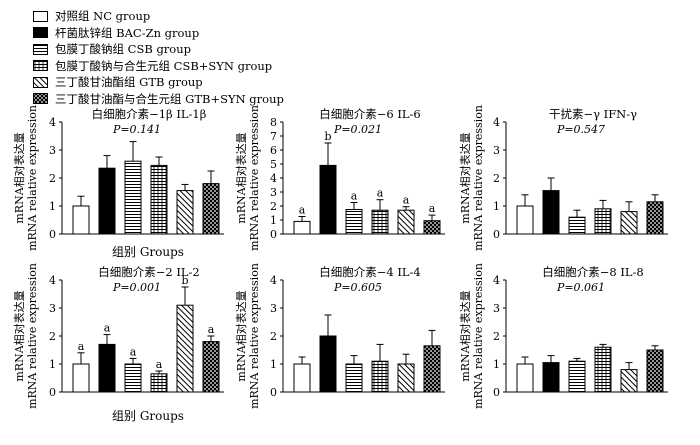  Describe the element at coordinates (273, 164) in the screenshot. I see `y-tick-label: 5` at that location.